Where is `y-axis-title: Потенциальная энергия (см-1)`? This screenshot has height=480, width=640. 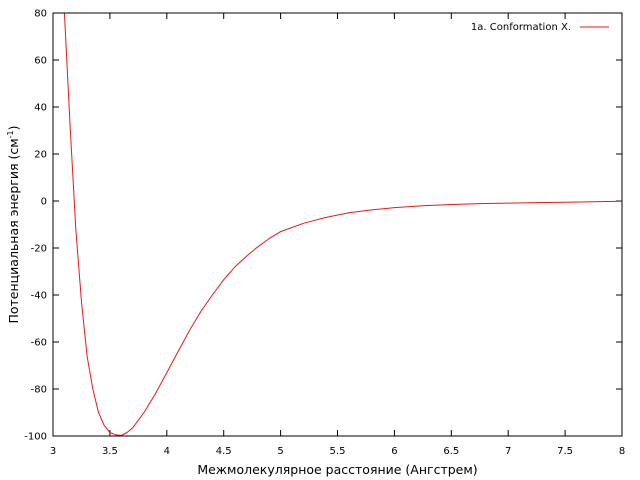 y-axis-title: Потенциальная энергия (см-1) is located at coordinates (13, 224).